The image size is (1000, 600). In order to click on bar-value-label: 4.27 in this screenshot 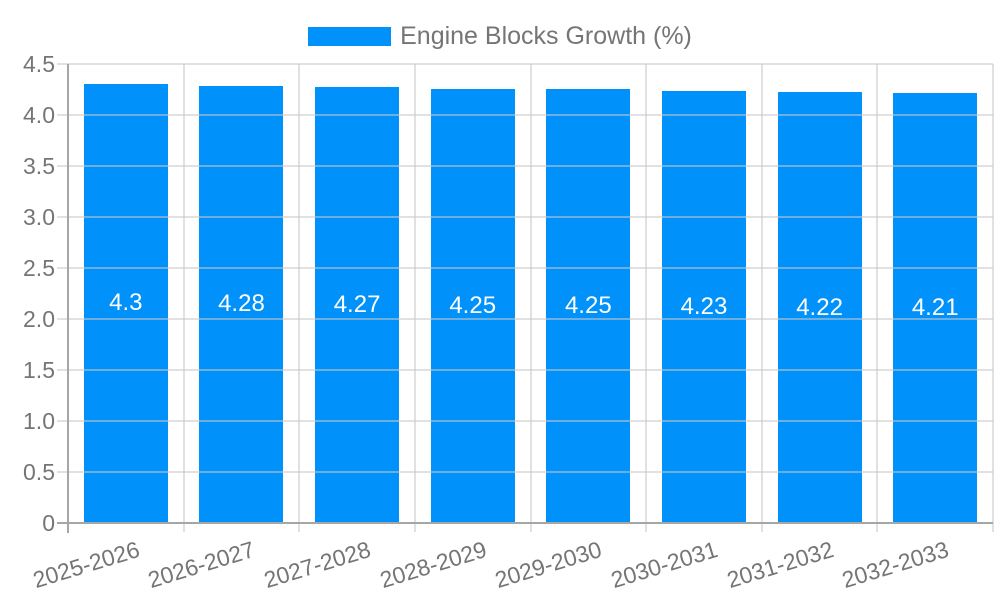, I will do `click(357, 304)`.